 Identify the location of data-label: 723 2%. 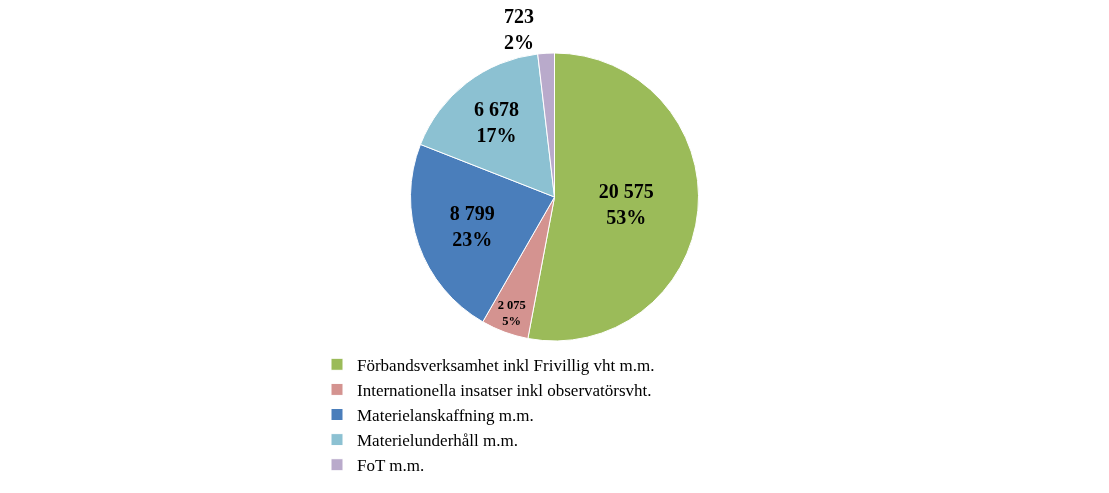
(519, 29).